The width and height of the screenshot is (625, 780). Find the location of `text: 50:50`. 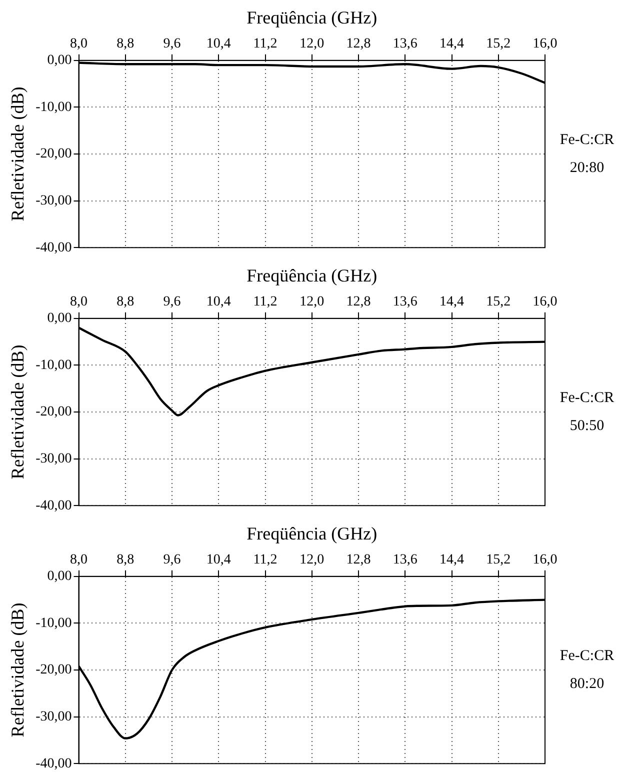

text: 50:50 is located at coordinates (587, 426).